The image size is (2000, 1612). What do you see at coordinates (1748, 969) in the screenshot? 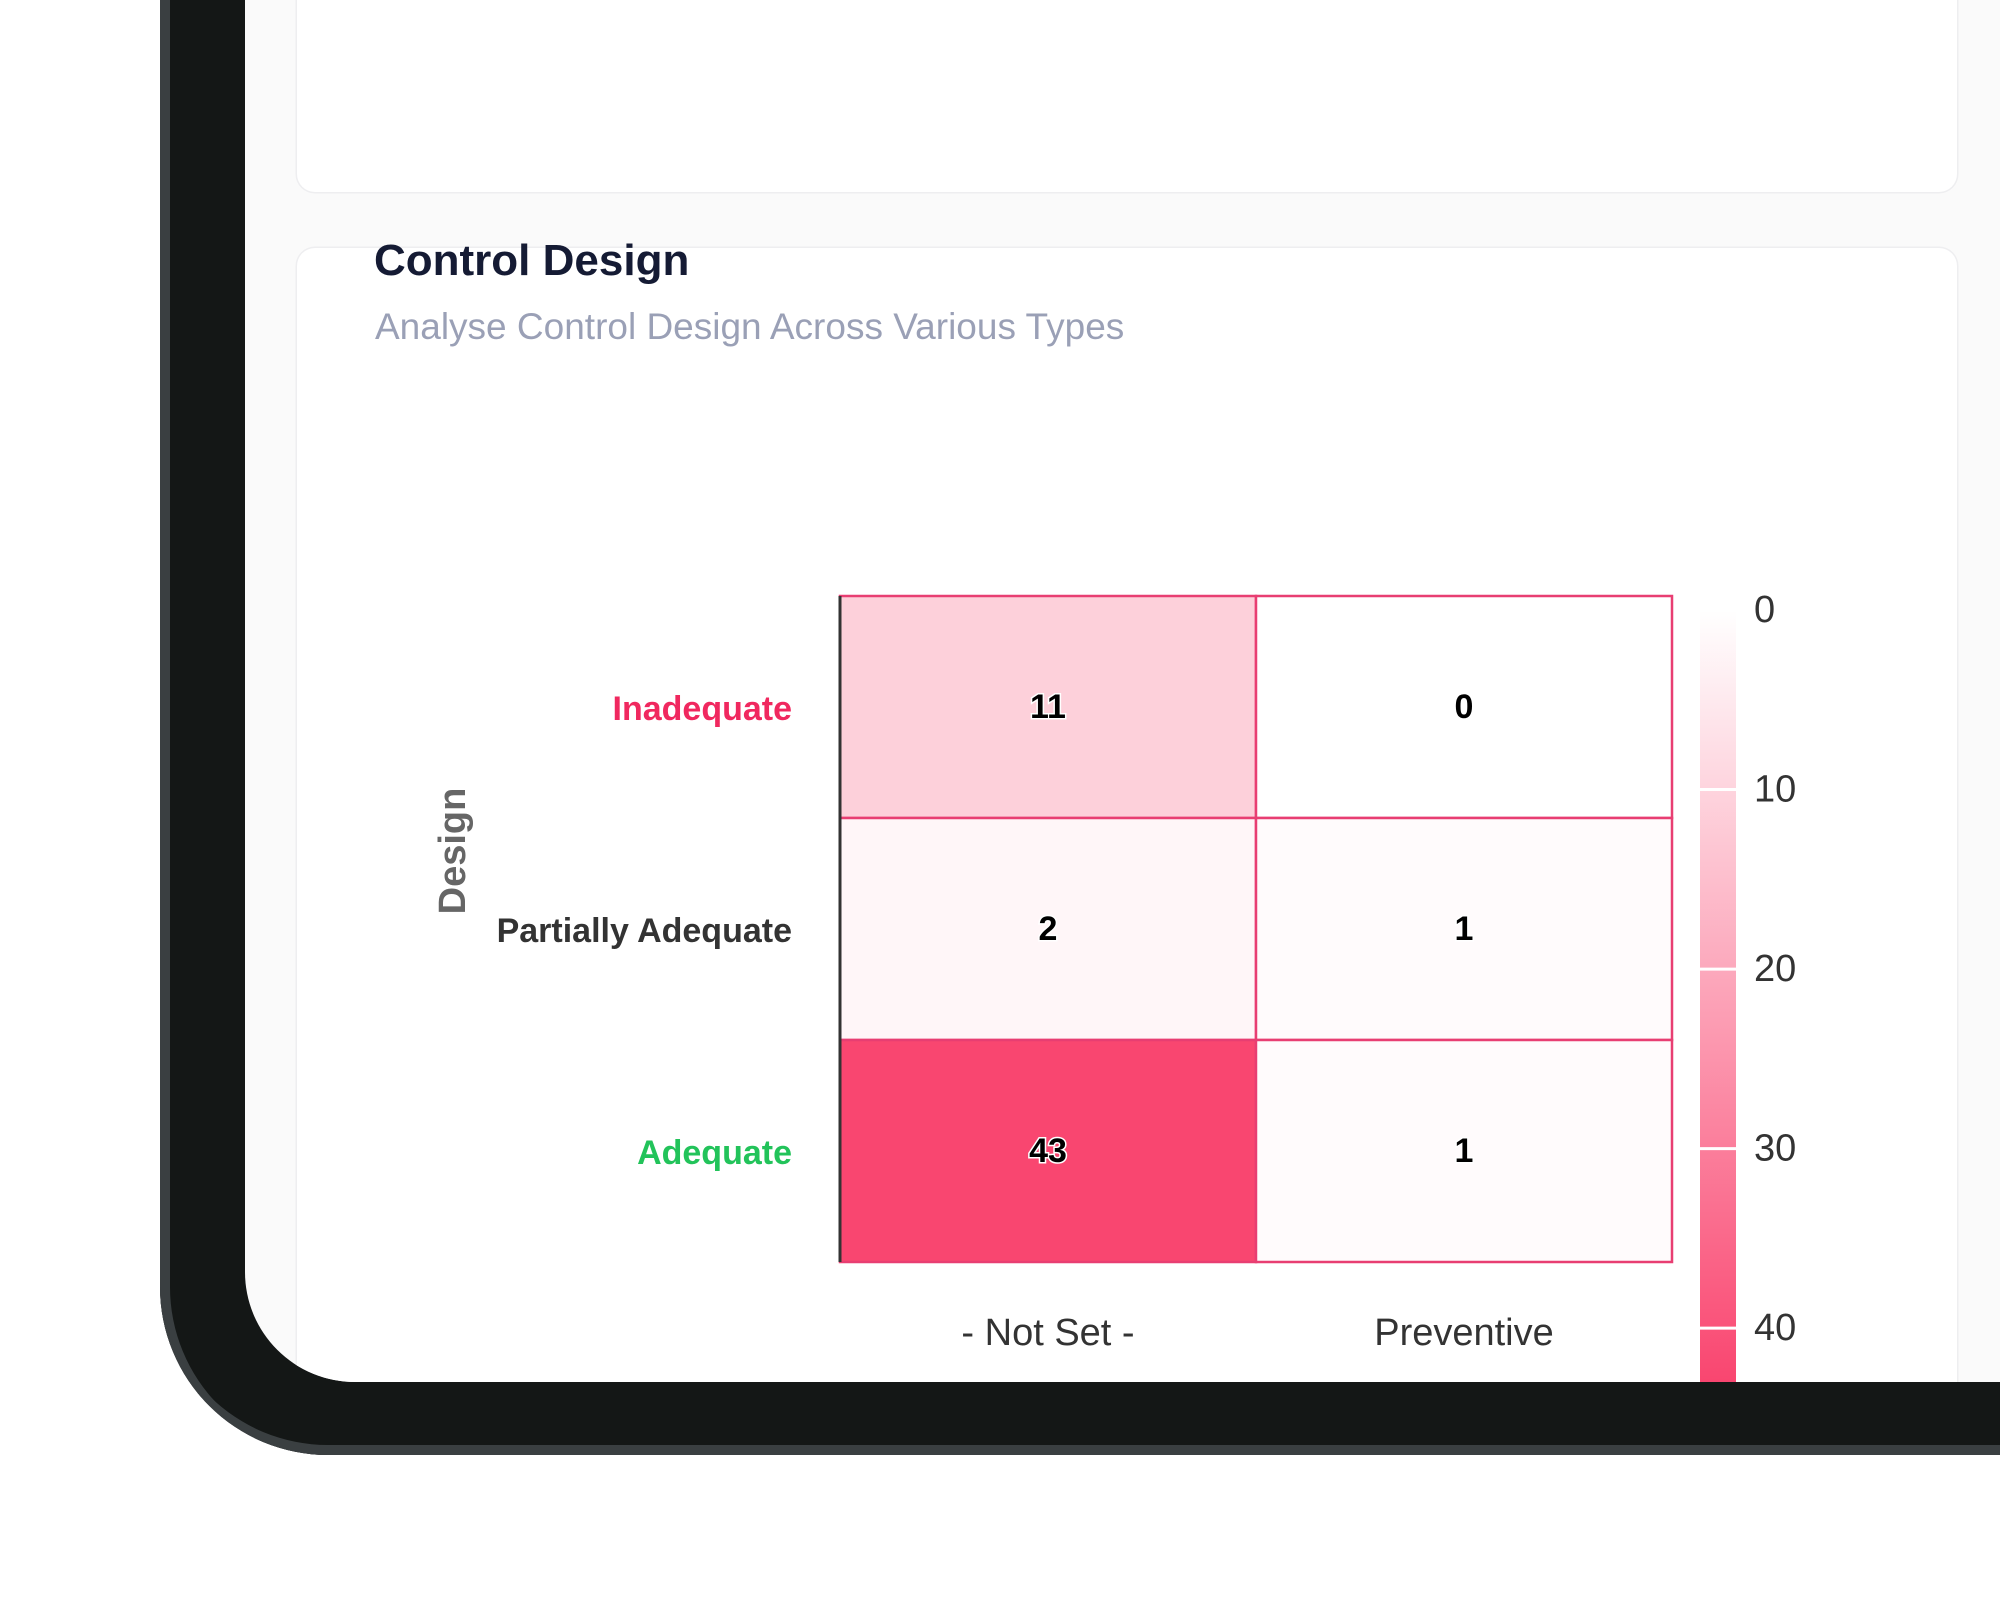
I see `colorbar-ticks: 0 10 20 30 40` at bounding box center [1748, 969].